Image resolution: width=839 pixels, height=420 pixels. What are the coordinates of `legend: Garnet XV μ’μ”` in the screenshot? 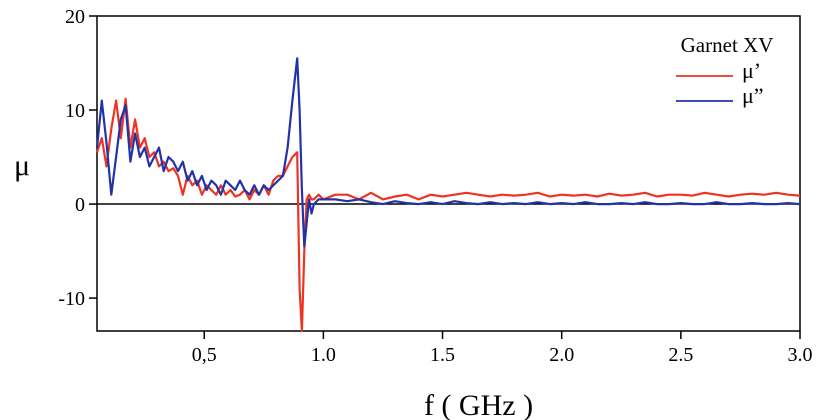 It's located at (724, 70).